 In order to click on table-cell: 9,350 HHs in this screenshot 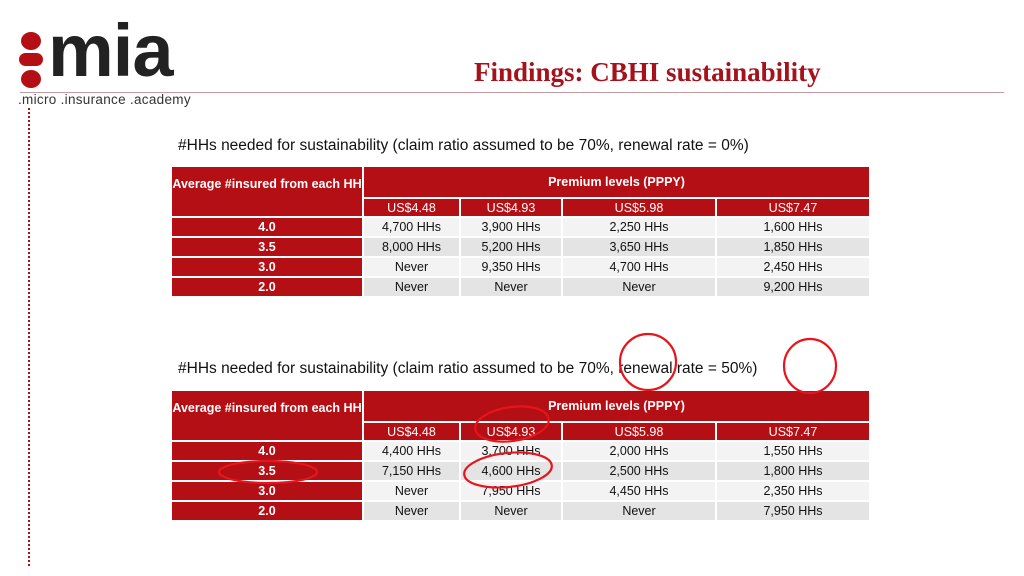, I will do `click(512, 268)`.